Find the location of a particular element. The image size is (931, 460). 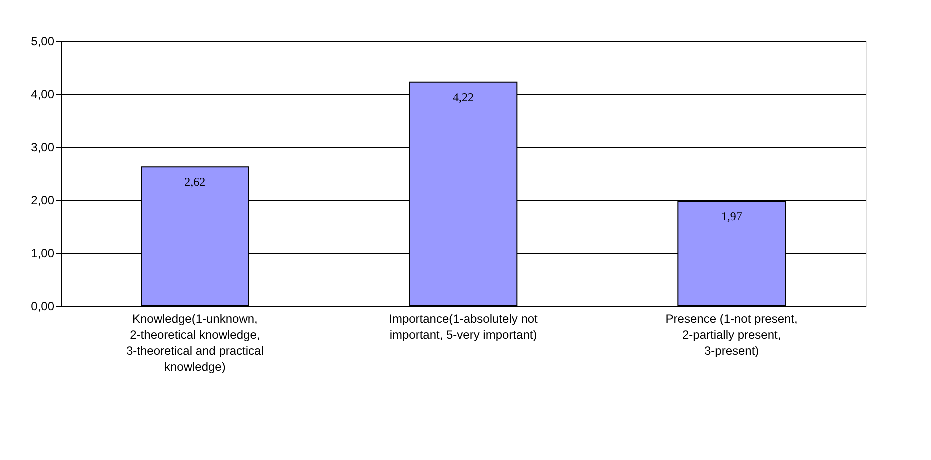

x-tick-label: Importance(1-absolutely not important, 5-very important) is located at coordinates (464, 327).